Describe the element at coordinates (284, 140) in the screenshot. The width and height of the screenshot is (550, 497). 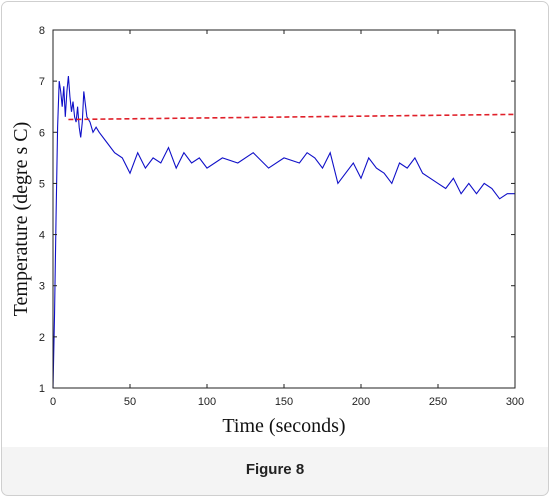
I see `white-band-artifact` at that location.